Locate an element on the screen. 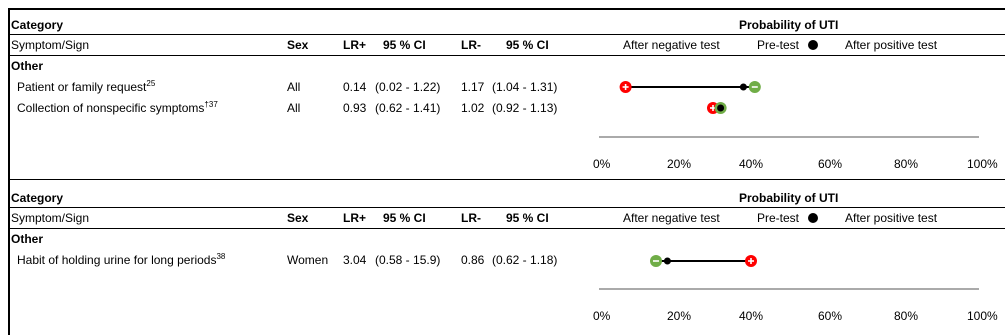 The width and height of the screenshot is (1005, 335). reference-number: †37 is located at coordinates (211, 104).